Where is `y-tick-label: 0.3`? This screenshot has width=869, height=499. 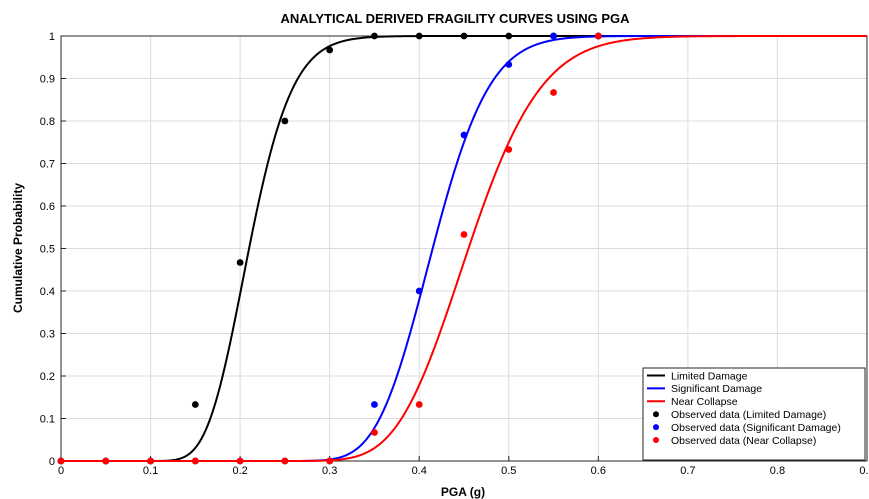 y-tick-label: 0.3 is located at coordinates (47, 335).